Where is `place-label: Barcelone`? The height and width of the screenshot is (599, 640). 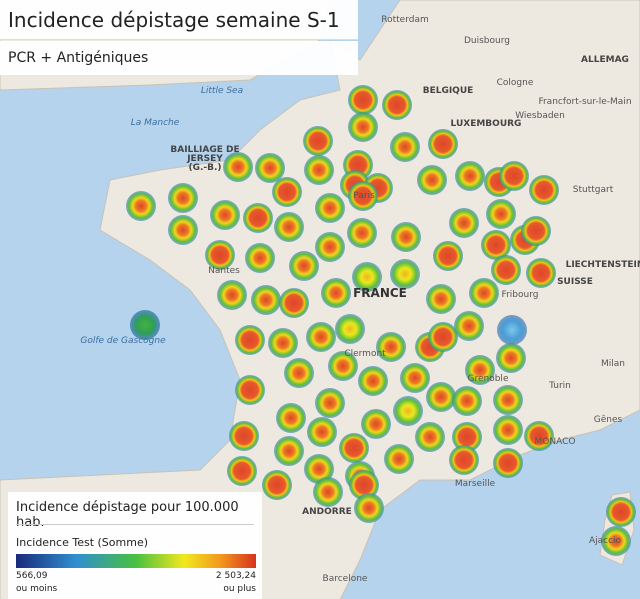
place-label: Barcelone is located at coordinates (345, 579).